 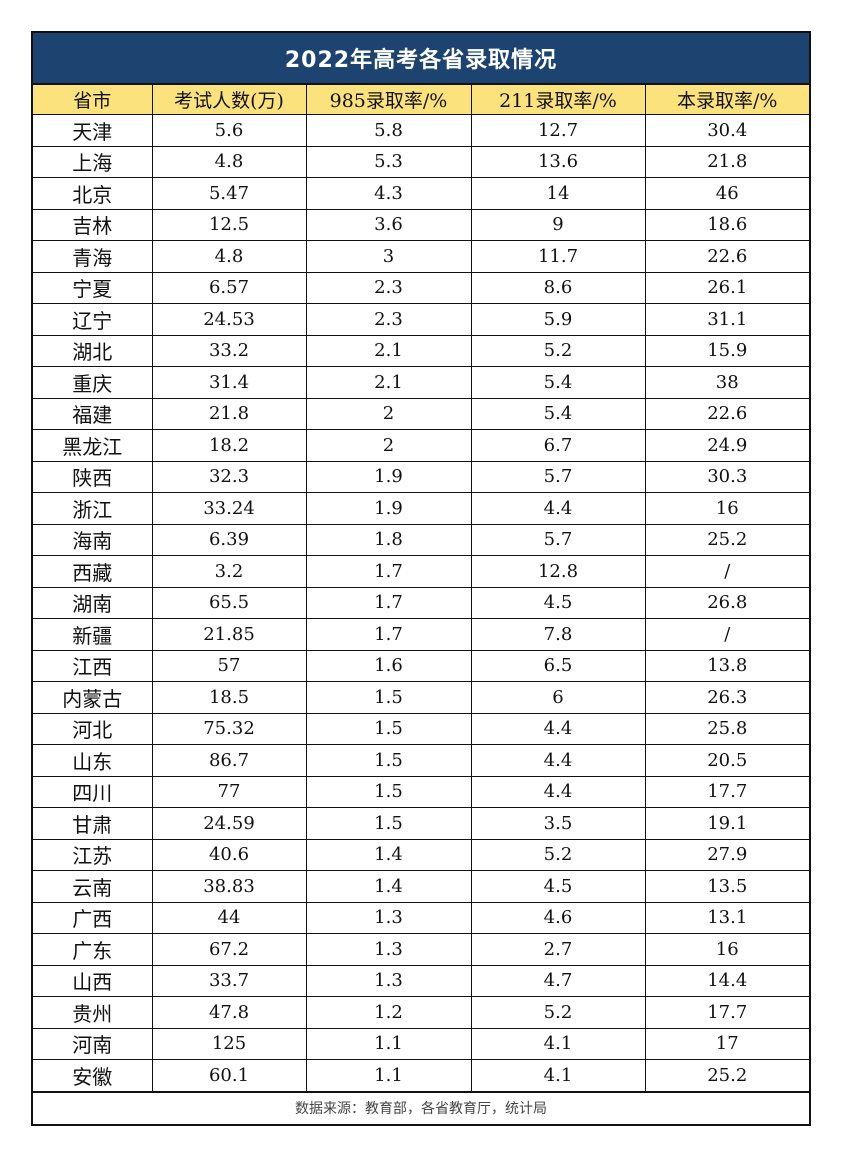 I want to click on cell-examinees: 33.24, so click(x=229, y=508).